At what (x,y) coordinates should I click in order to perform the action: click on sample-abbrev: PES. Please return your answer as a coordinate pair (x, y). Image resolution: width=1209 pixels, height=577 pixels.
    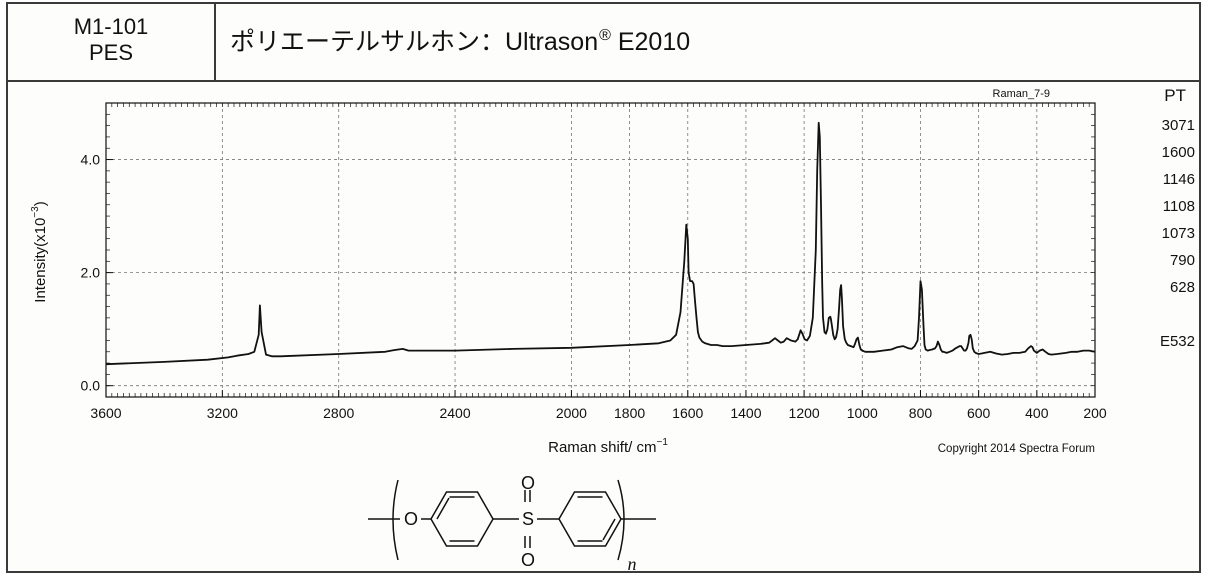
    Looking at the image, I should click on (111, 52).